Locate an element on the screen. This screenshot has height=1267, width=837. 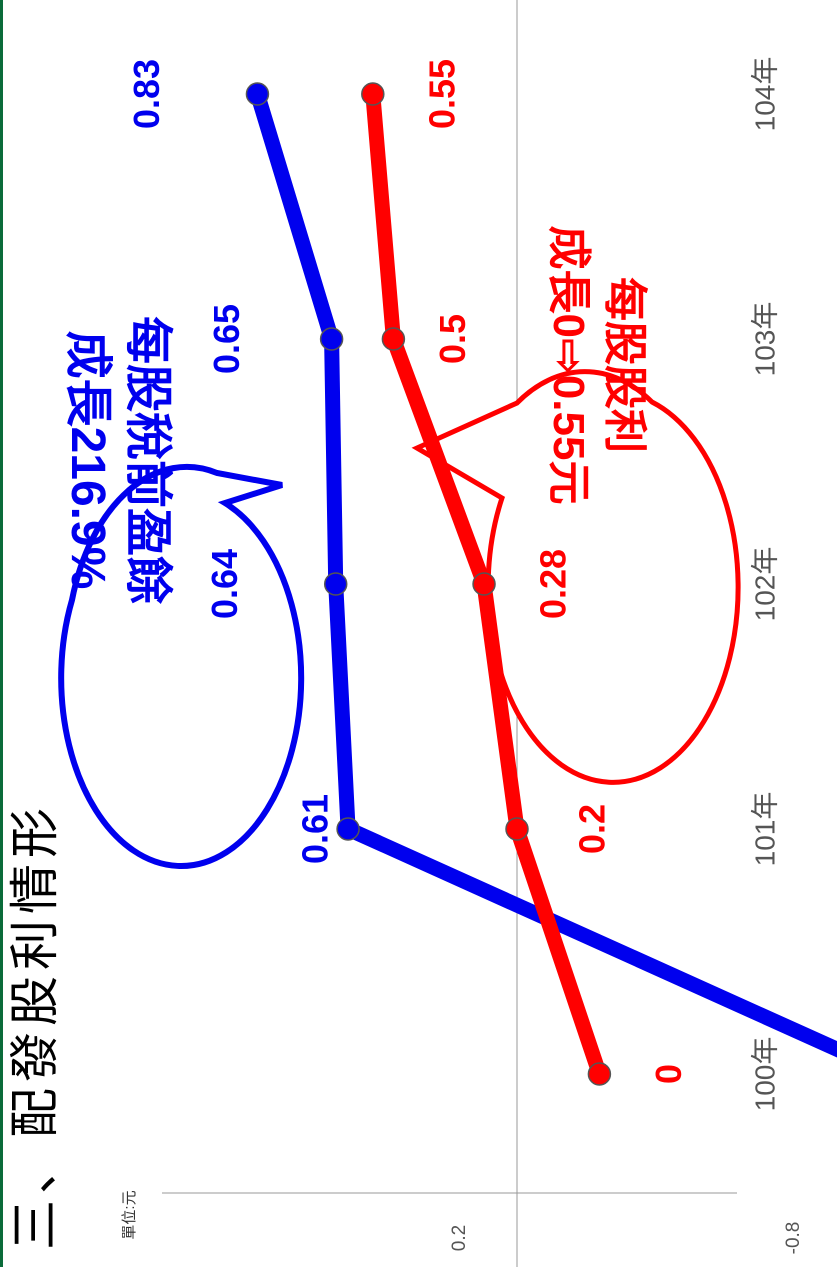
x-tick-label-1: 101年 is located at coordinates (764, 829).